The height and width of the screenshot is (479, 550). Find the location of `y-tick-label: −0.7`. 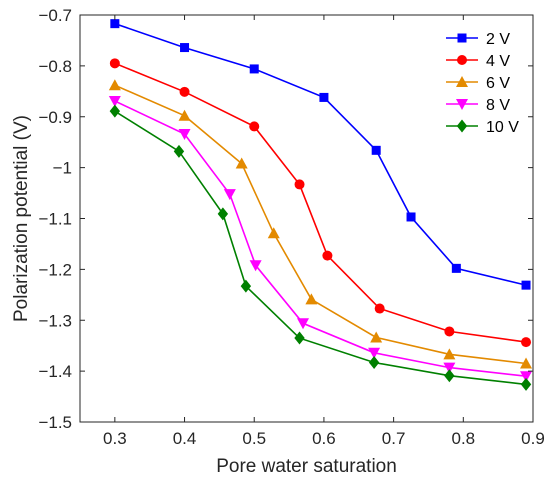

y-tick-label: −0.7 is located at coordinates (55, 15).